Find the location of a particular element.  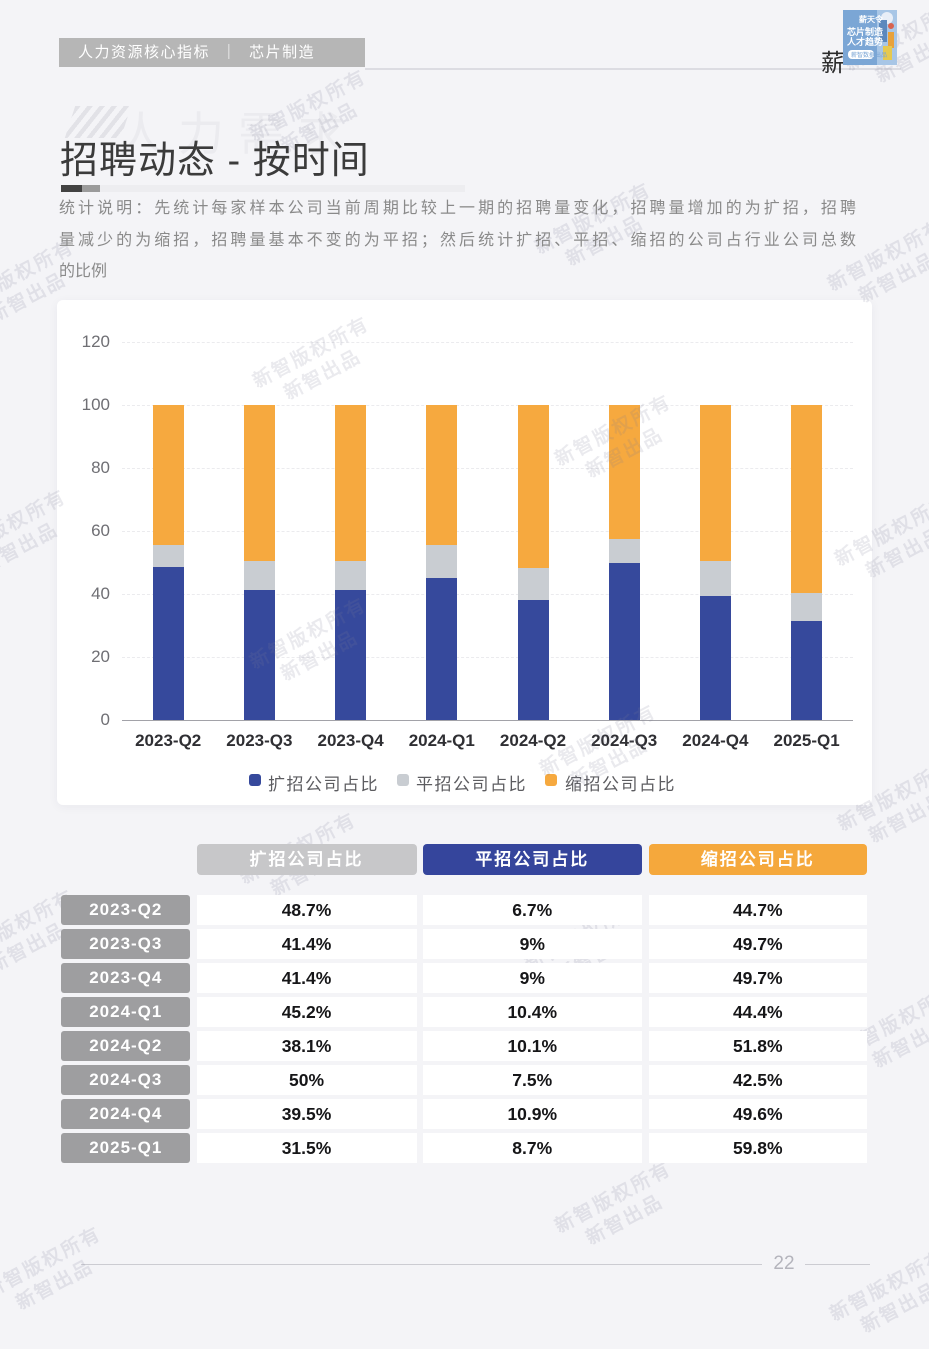

svg-text: 芯片制造 is located at coordinates (865, 31).